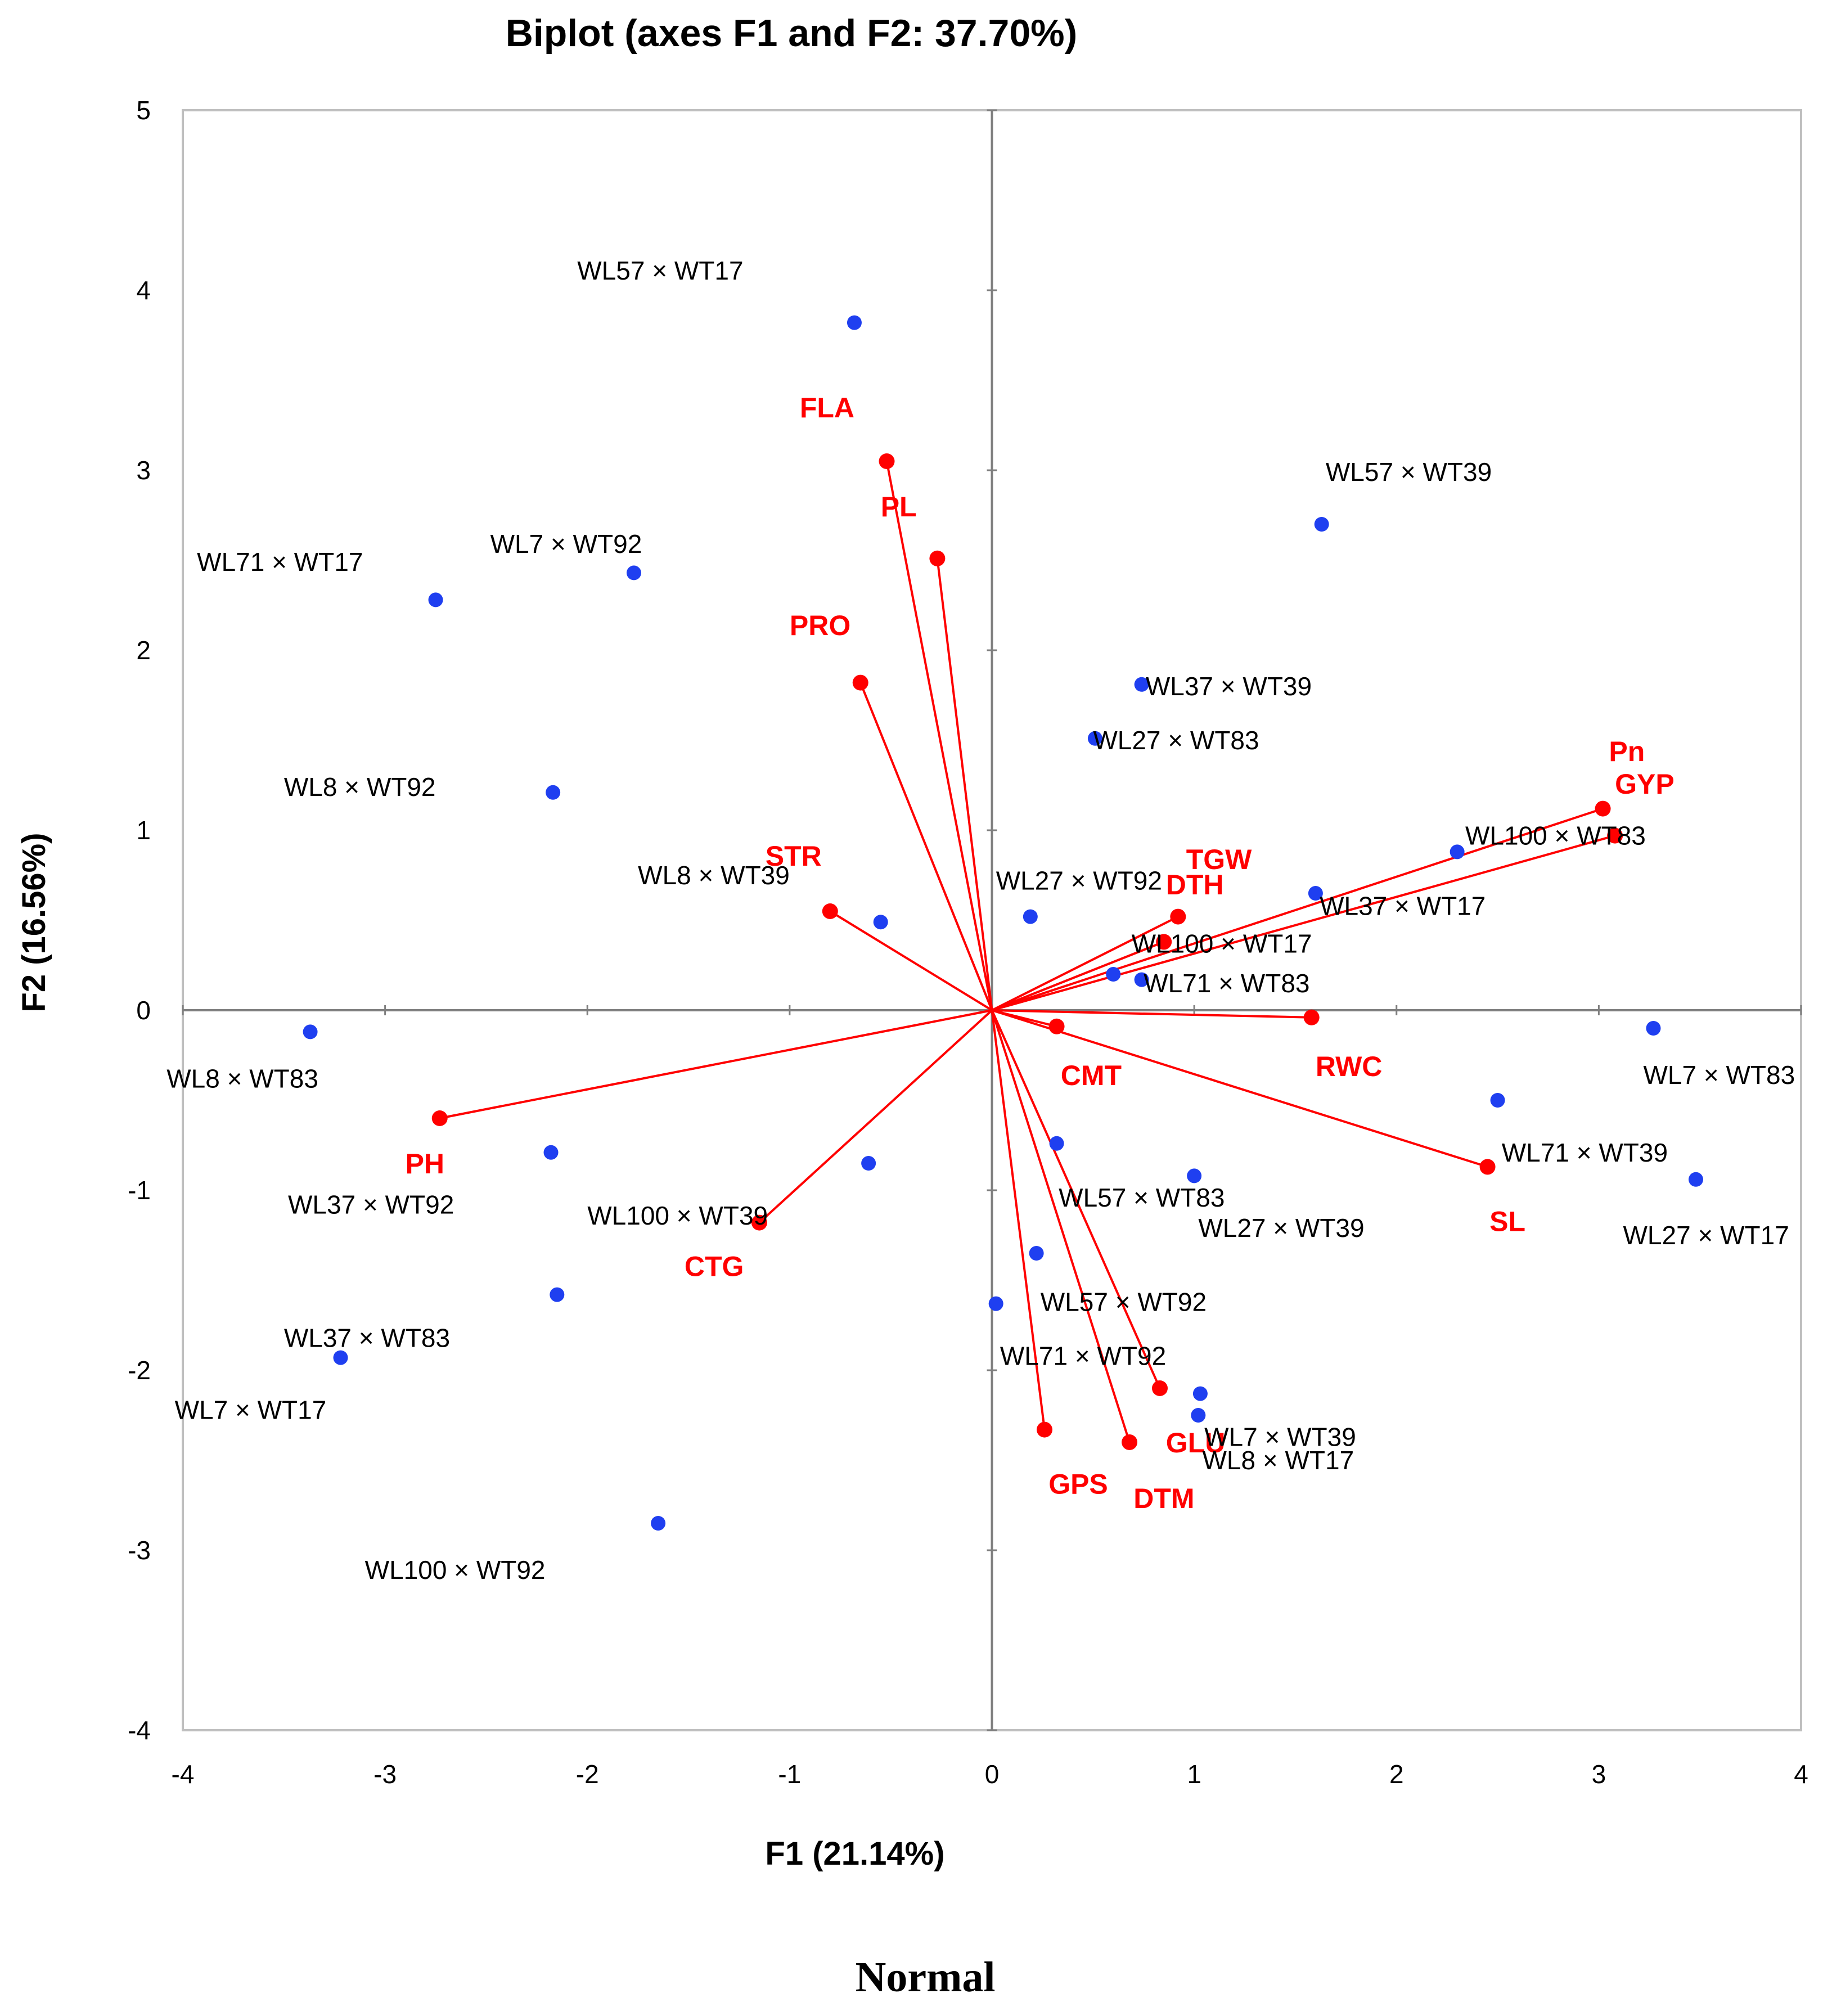 The height and width of the screenshot is (2016, 1832). Describe the element at coordinates (1226, 983) in the screenshot. I see `point-label-wl71-wt83: WL71 × WT83` at that location.